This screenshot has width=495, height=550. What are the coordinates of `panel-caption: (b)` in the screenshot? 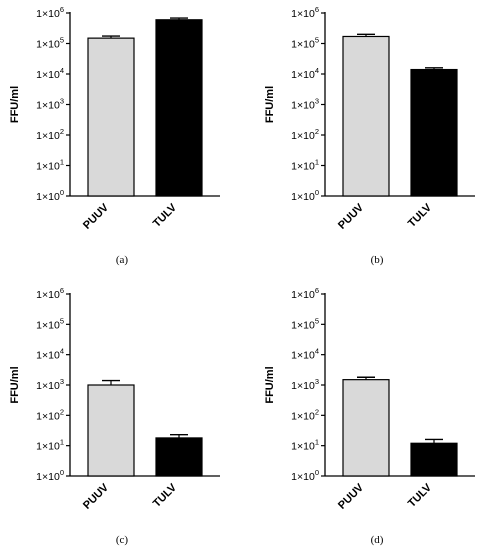 It's located at (377, 260).